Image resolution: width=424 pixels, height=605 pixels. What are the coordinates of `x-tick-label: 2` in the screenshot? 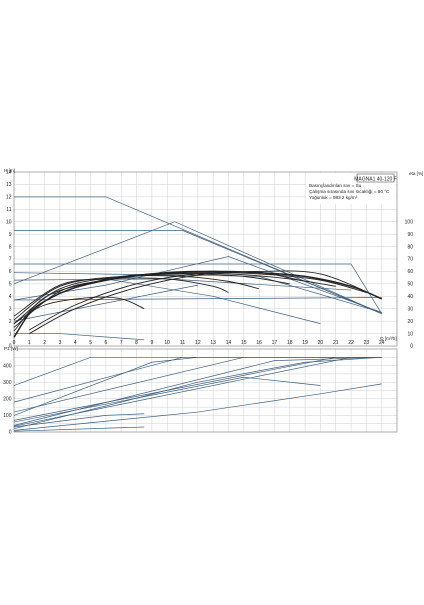 It's located at (44, 343).